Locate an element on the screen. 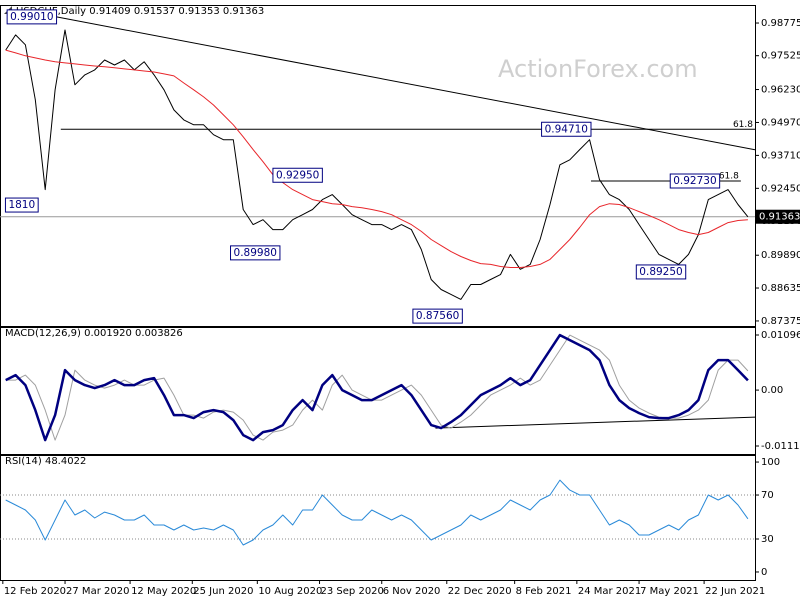  y-tick-label: 0.87375 is located at coordinates (780, 321).